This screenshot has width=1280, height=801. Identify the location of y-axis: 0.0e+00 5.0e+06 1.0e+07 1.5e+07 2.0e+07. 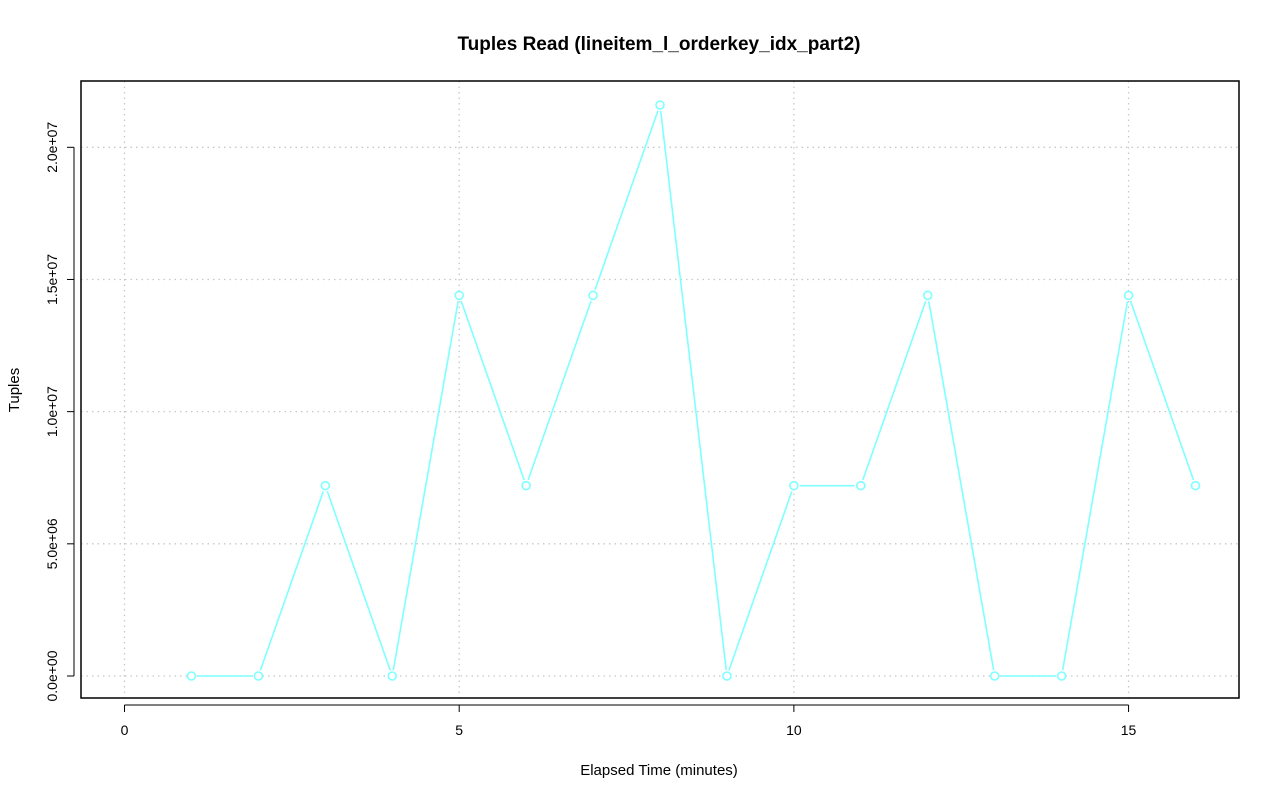
(59, 412).